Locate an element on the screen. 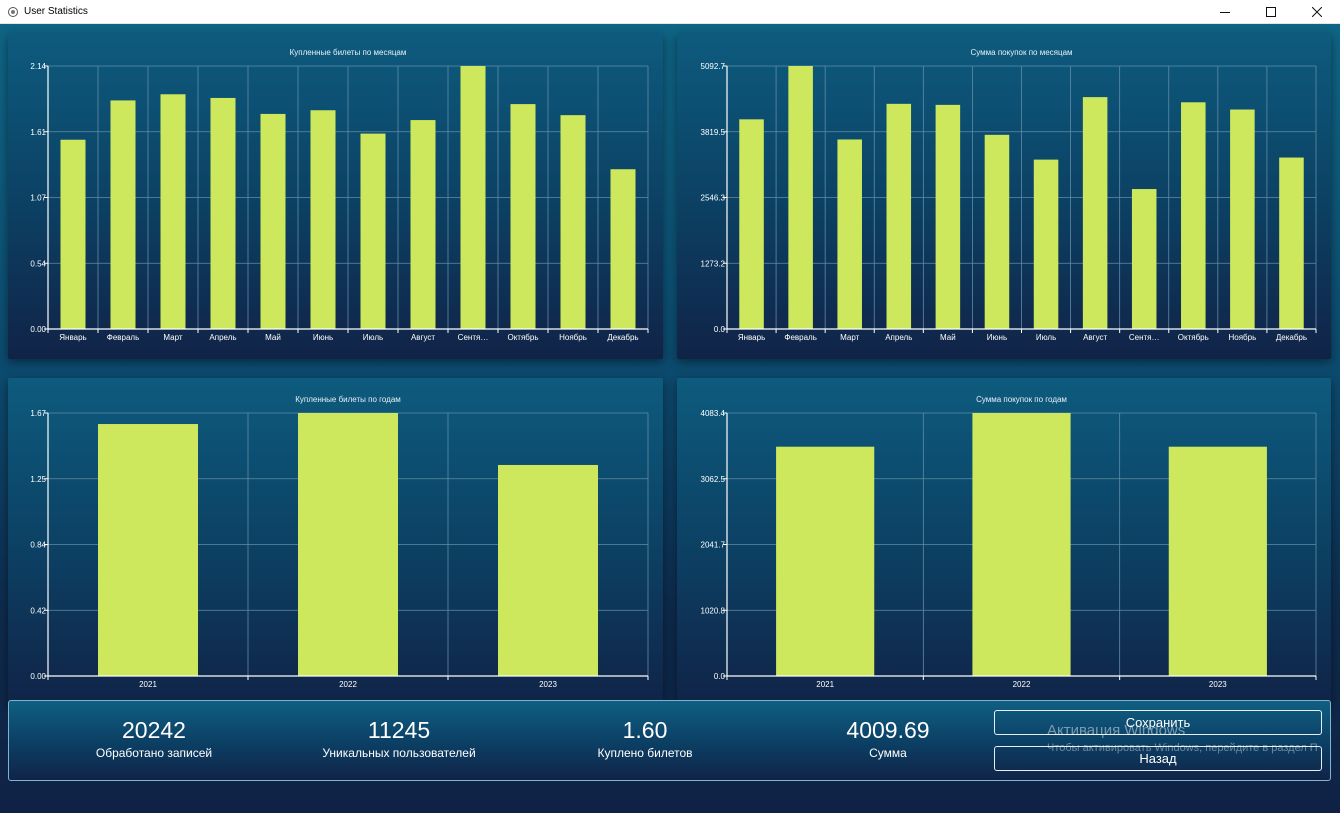 Image resolution: width=1340 pixels, height=813 pixels. y-tick-label: 1273.2 is located at coordinates (713, 263).